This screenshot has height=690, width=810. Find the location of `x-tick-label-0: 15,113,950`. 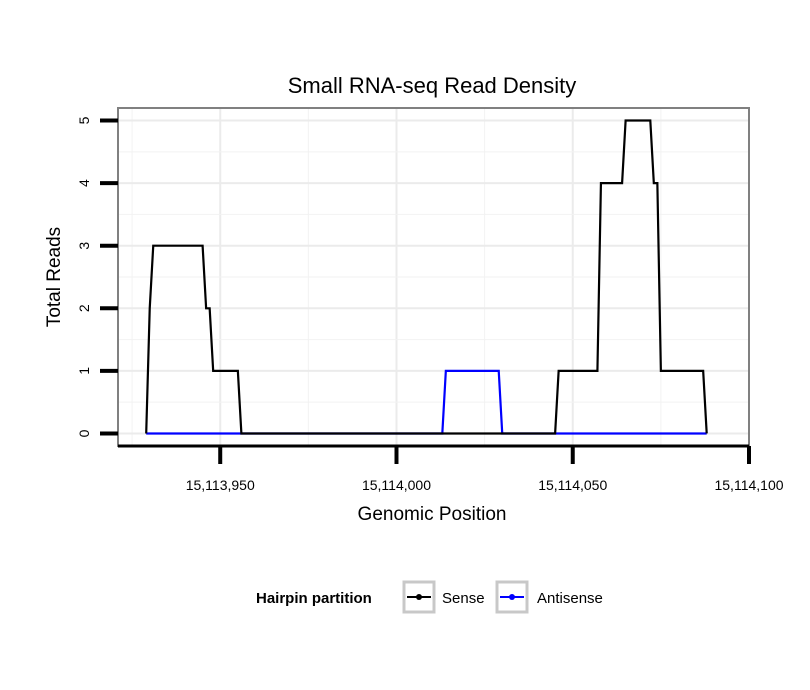

x-tick-label-0: 15,113,950 is located at coordinates (220, 485).